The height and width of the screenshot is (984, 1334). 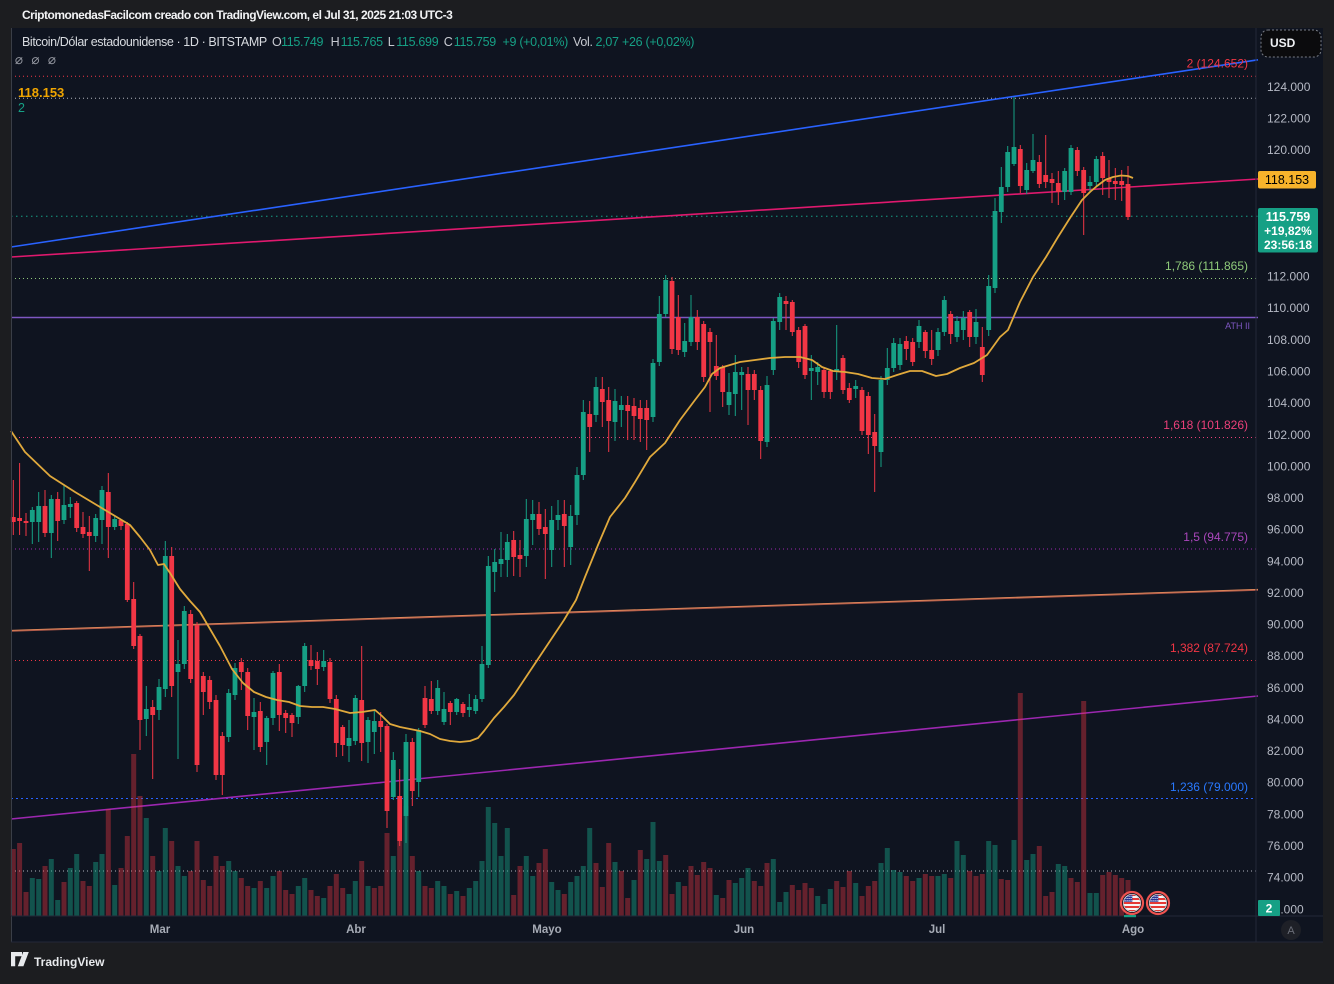 I want to click on svg-text: 115.749, so click(x=302, y=42).